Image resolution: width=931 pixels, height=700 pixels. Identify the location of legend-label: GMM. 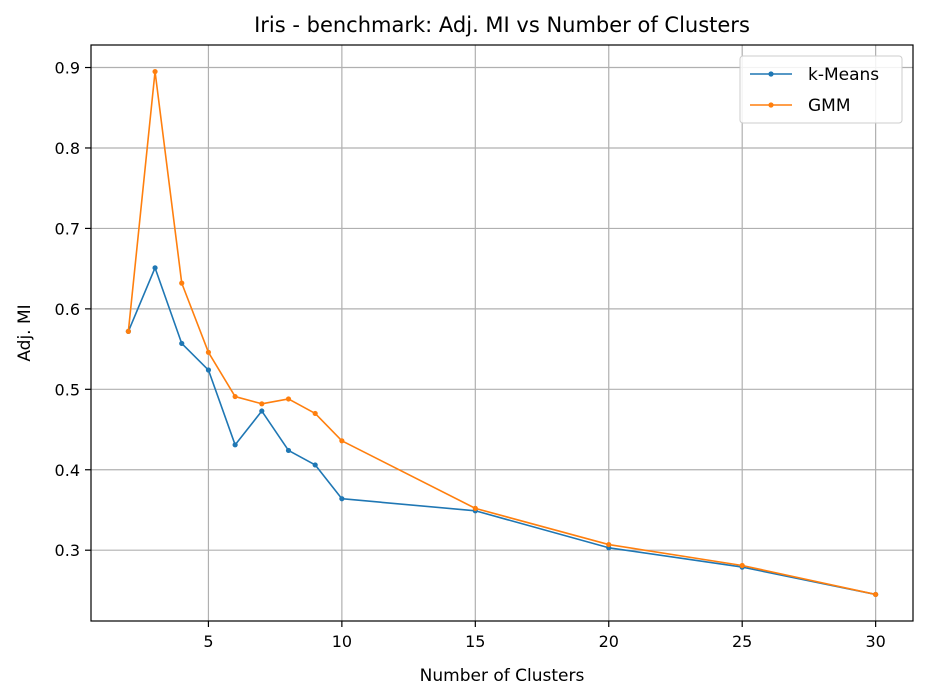
(829, 106).